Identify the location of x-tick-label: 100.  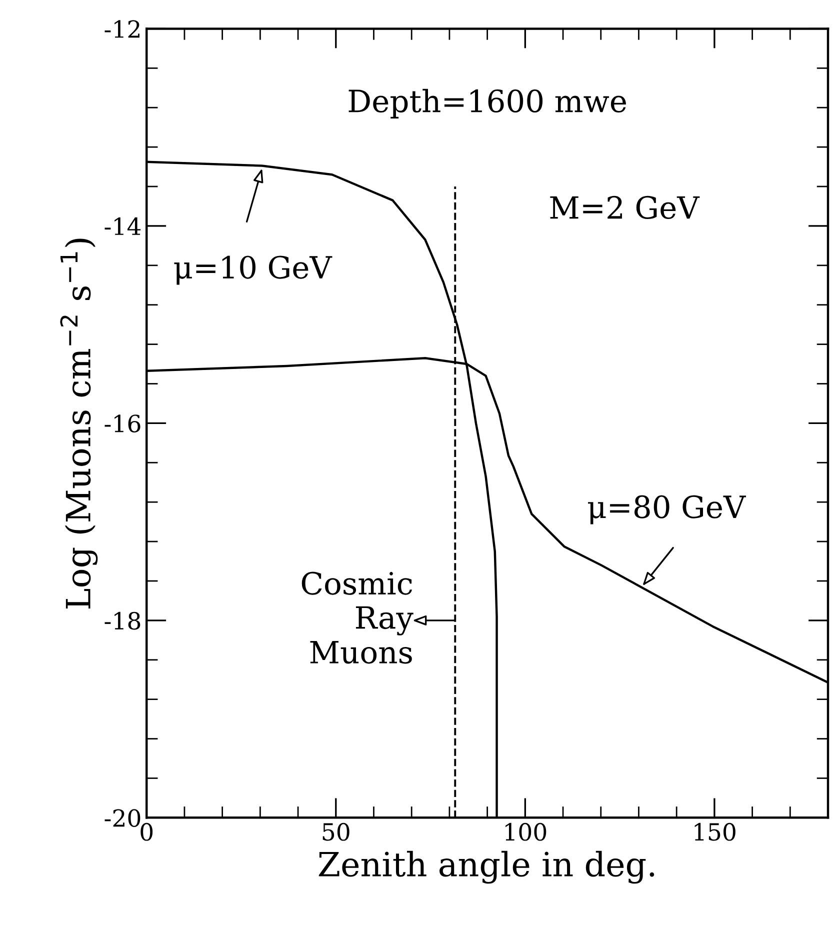
(526, 831).